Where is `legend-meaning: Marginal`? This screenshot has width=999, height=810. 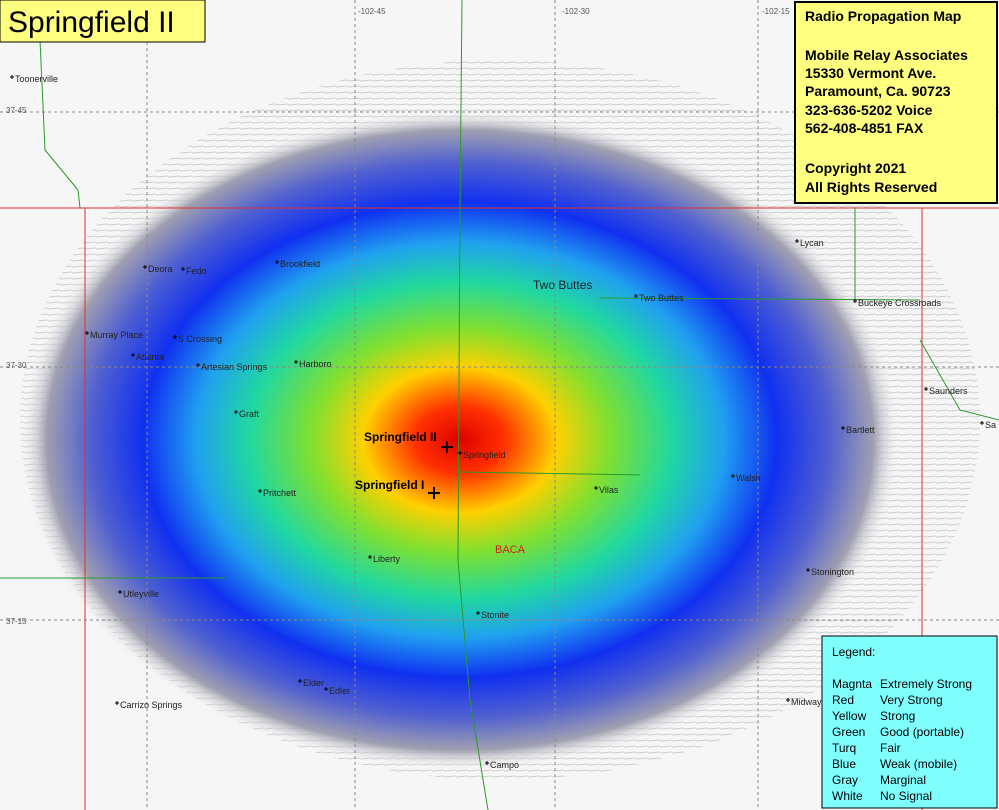 legend-meaning: Marginal is located at coordinates (903, 780).